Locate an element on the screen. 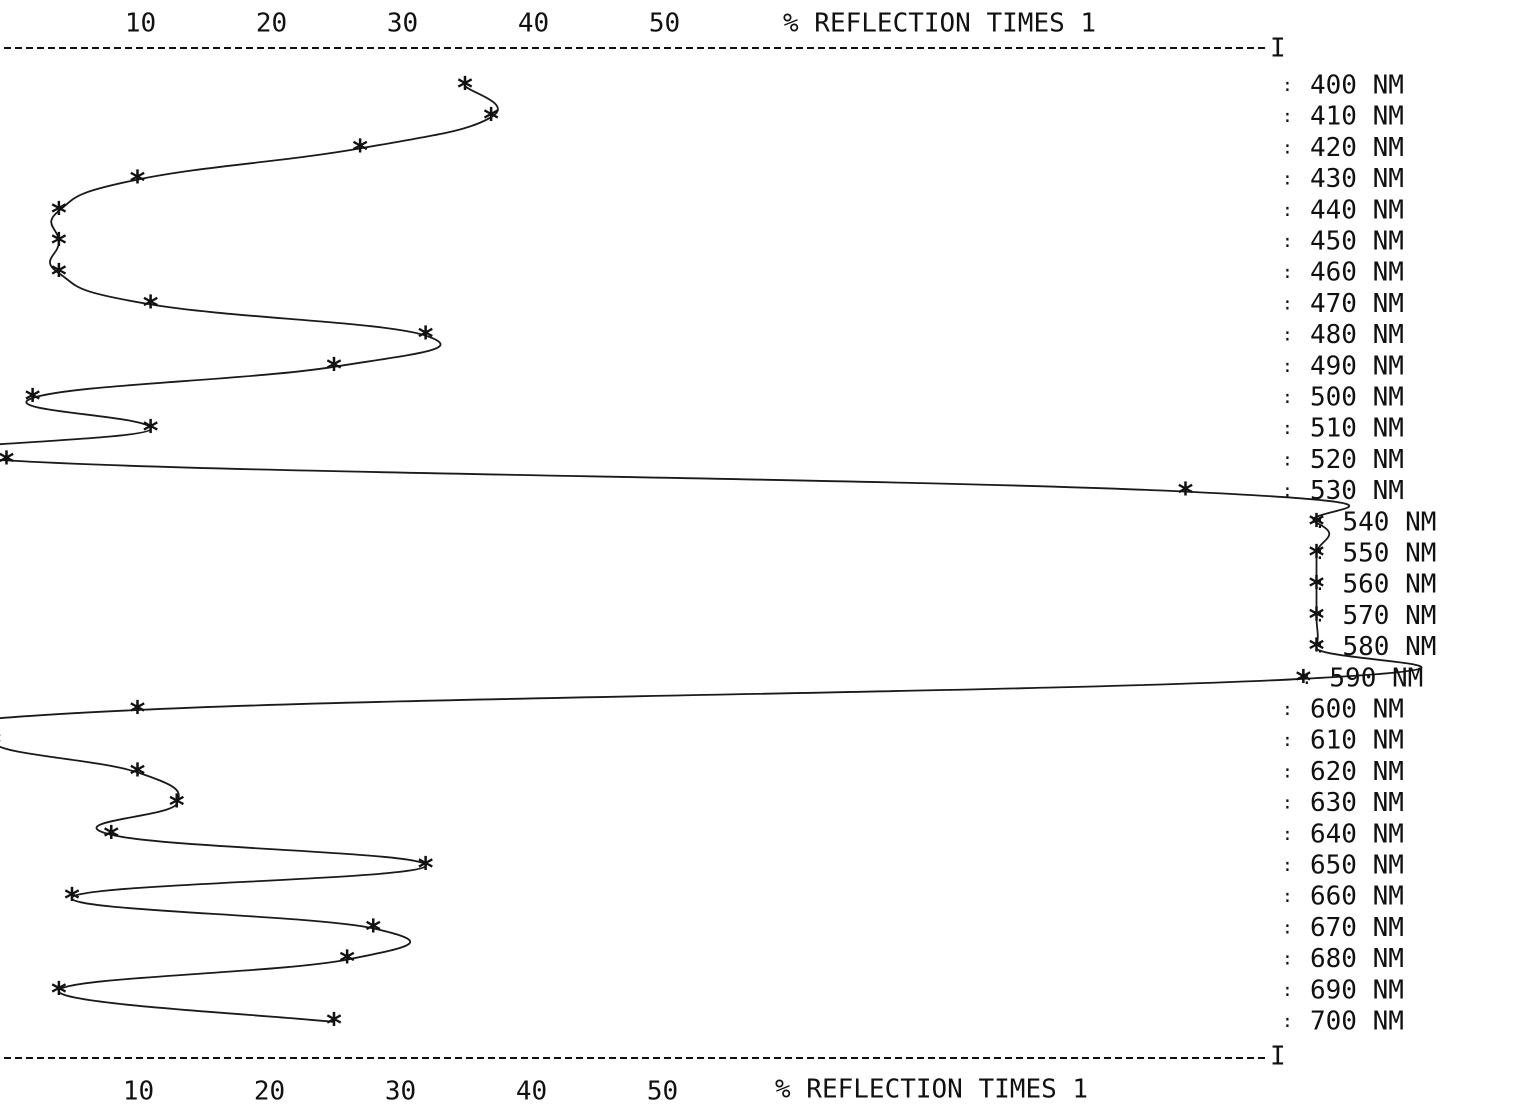 The height and width of the screenshot is (1107, 1519). wavelength-label: 660 NM is located at coordinates (1357, 897).